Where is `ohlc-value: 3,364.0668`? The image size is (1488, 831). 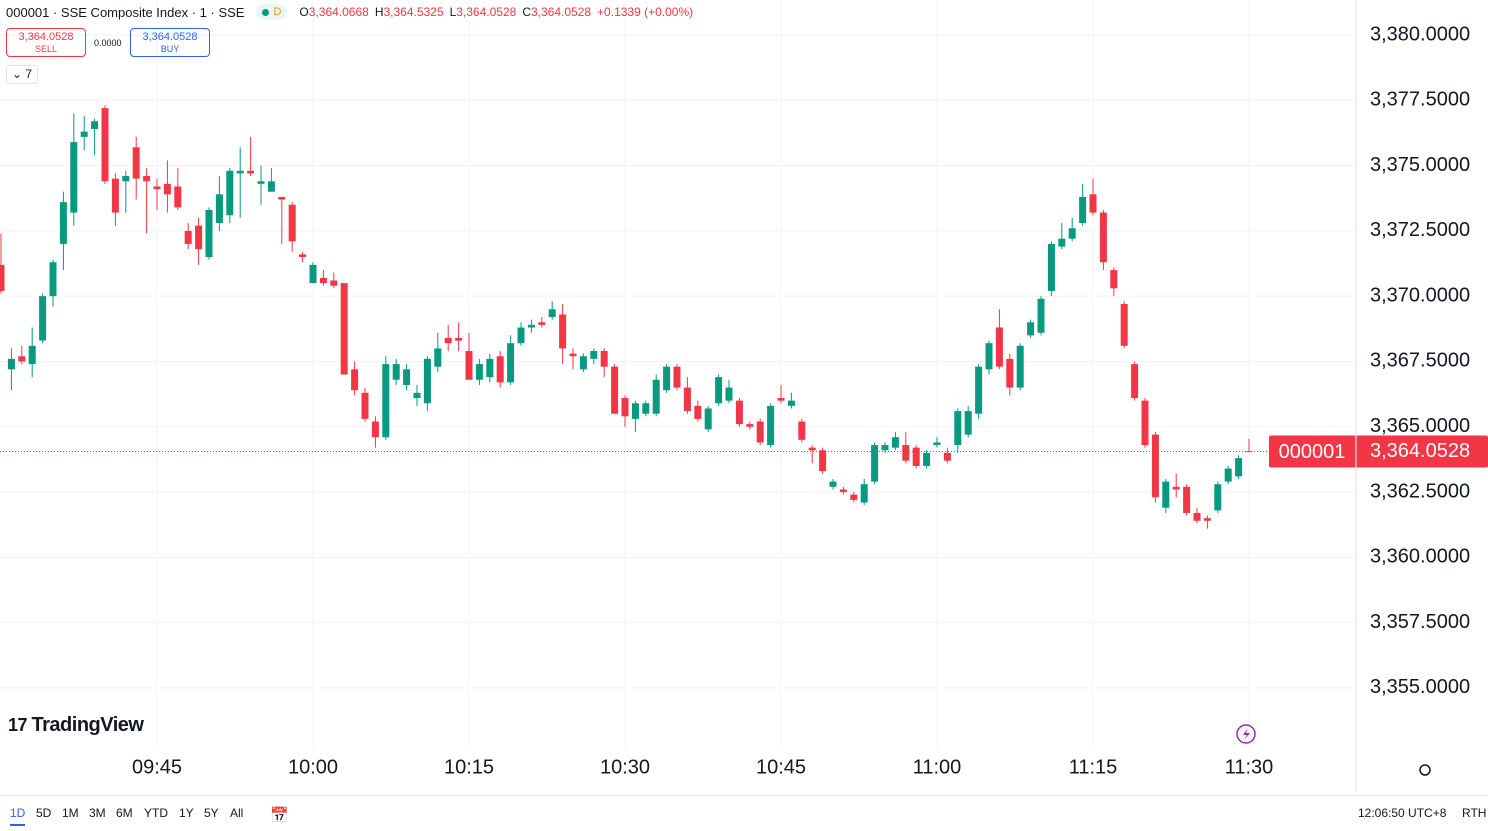 ohlc-value: 3,364.0668 is located at coordinates (338, 12).